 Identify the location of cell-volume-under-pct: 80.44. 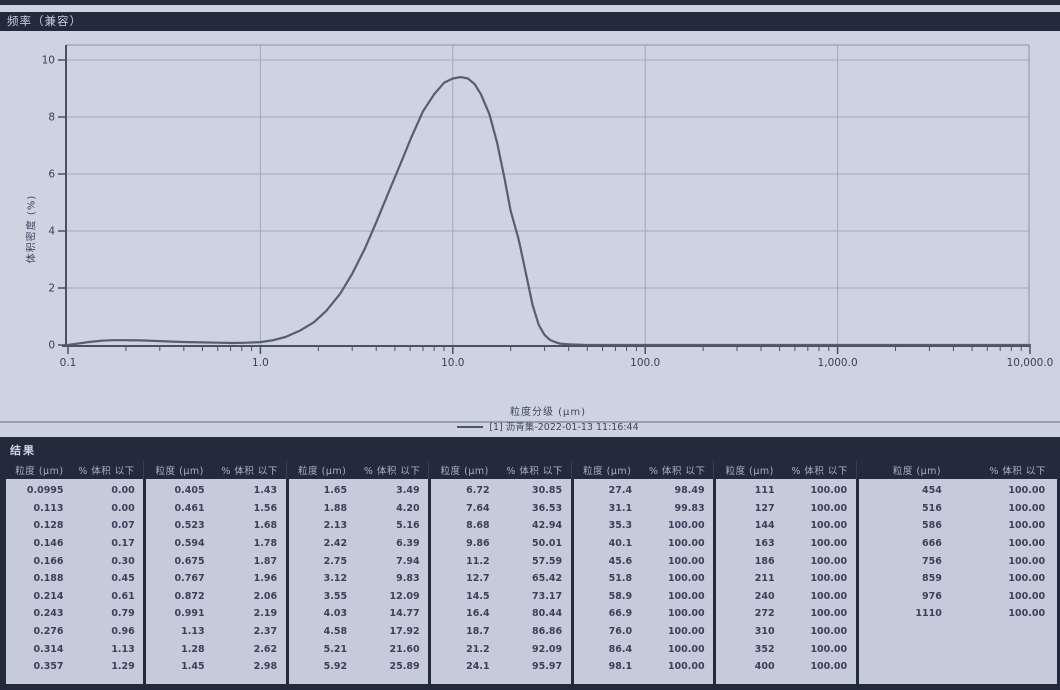
(547, 614).